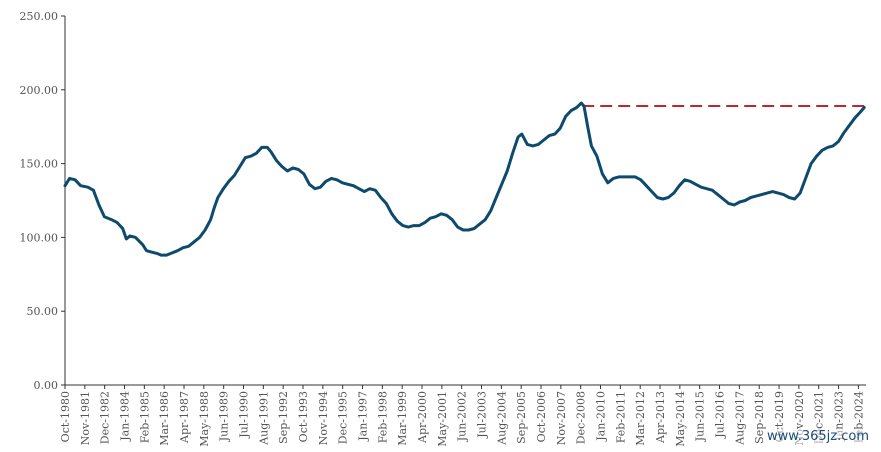 Image resolution: width=881 pixels, height=452 pixels. Describe the element at coordinates (39, 237) in the screenshot. I see `y-tick-label: 100.00` at that location.